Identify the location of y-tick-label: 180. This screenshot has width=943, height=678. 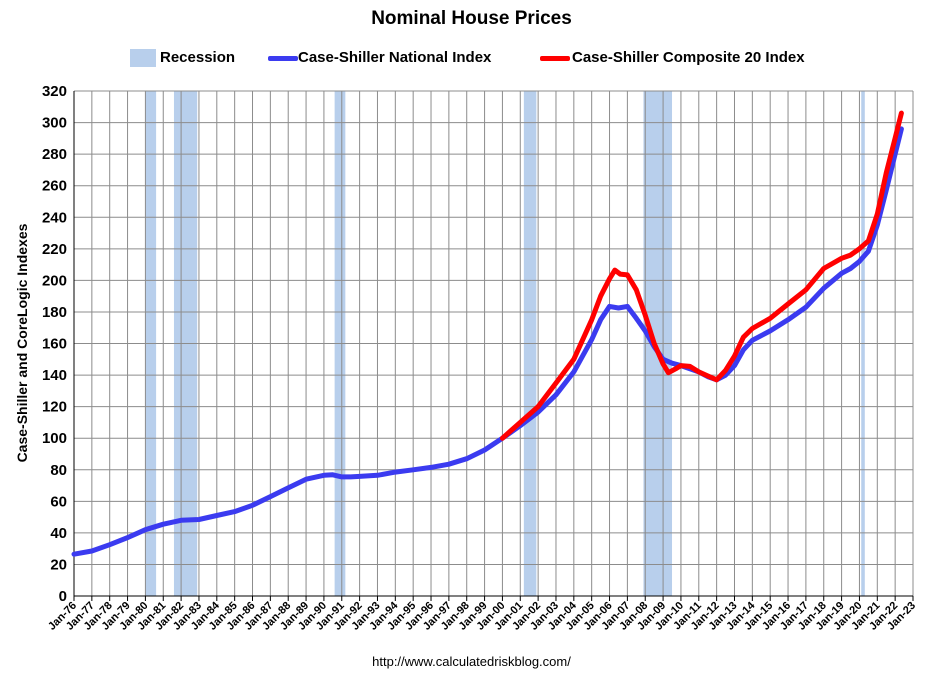
(54, 312).